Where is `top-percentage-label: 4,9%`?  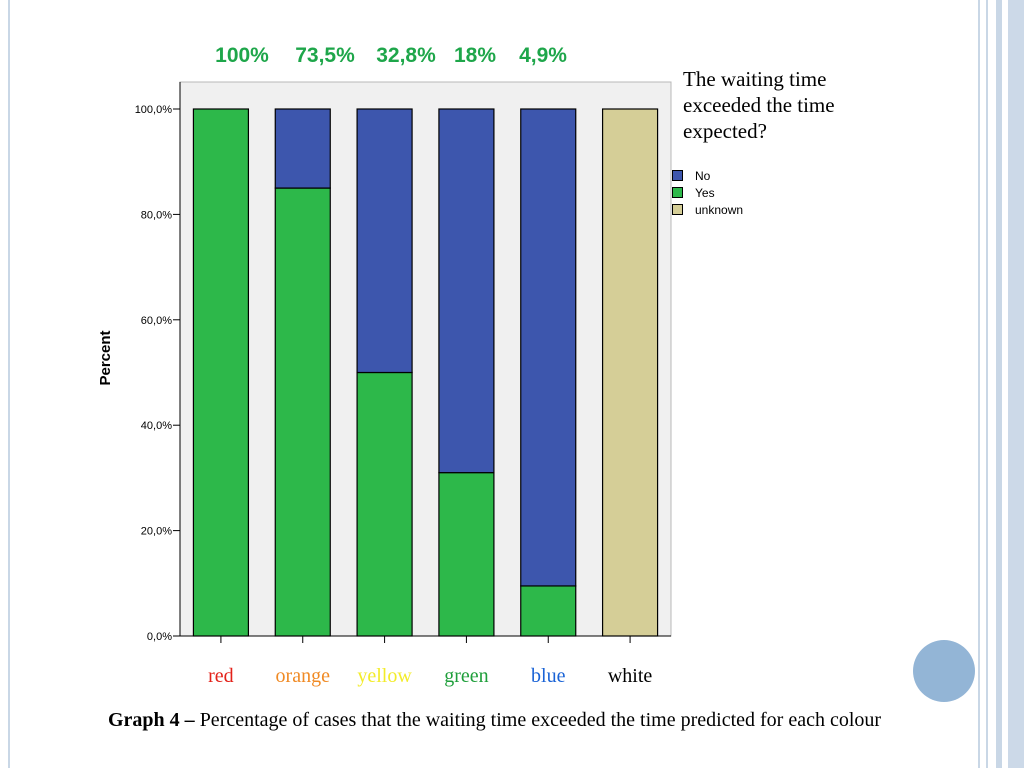
top-percentage-label: 4,9% is located at coordinates (543, 55).